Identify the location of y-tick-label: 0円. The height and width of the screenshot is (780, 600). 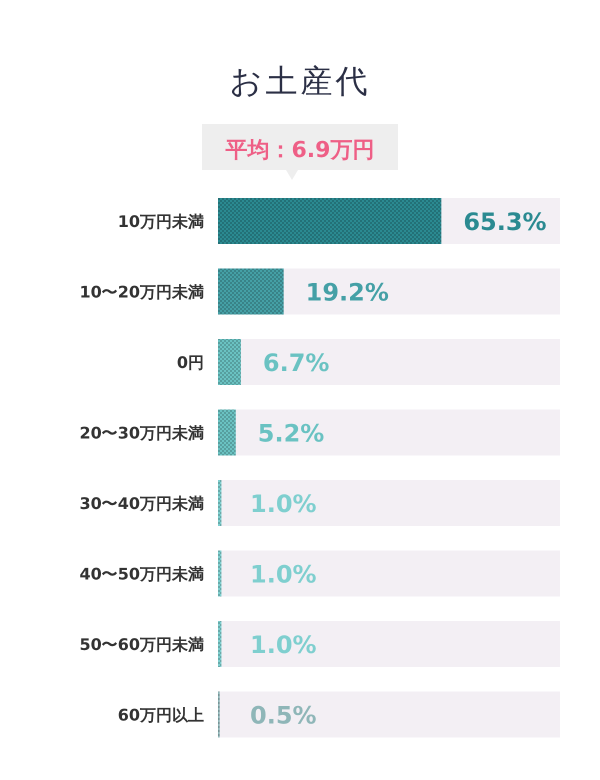
(190, 362).